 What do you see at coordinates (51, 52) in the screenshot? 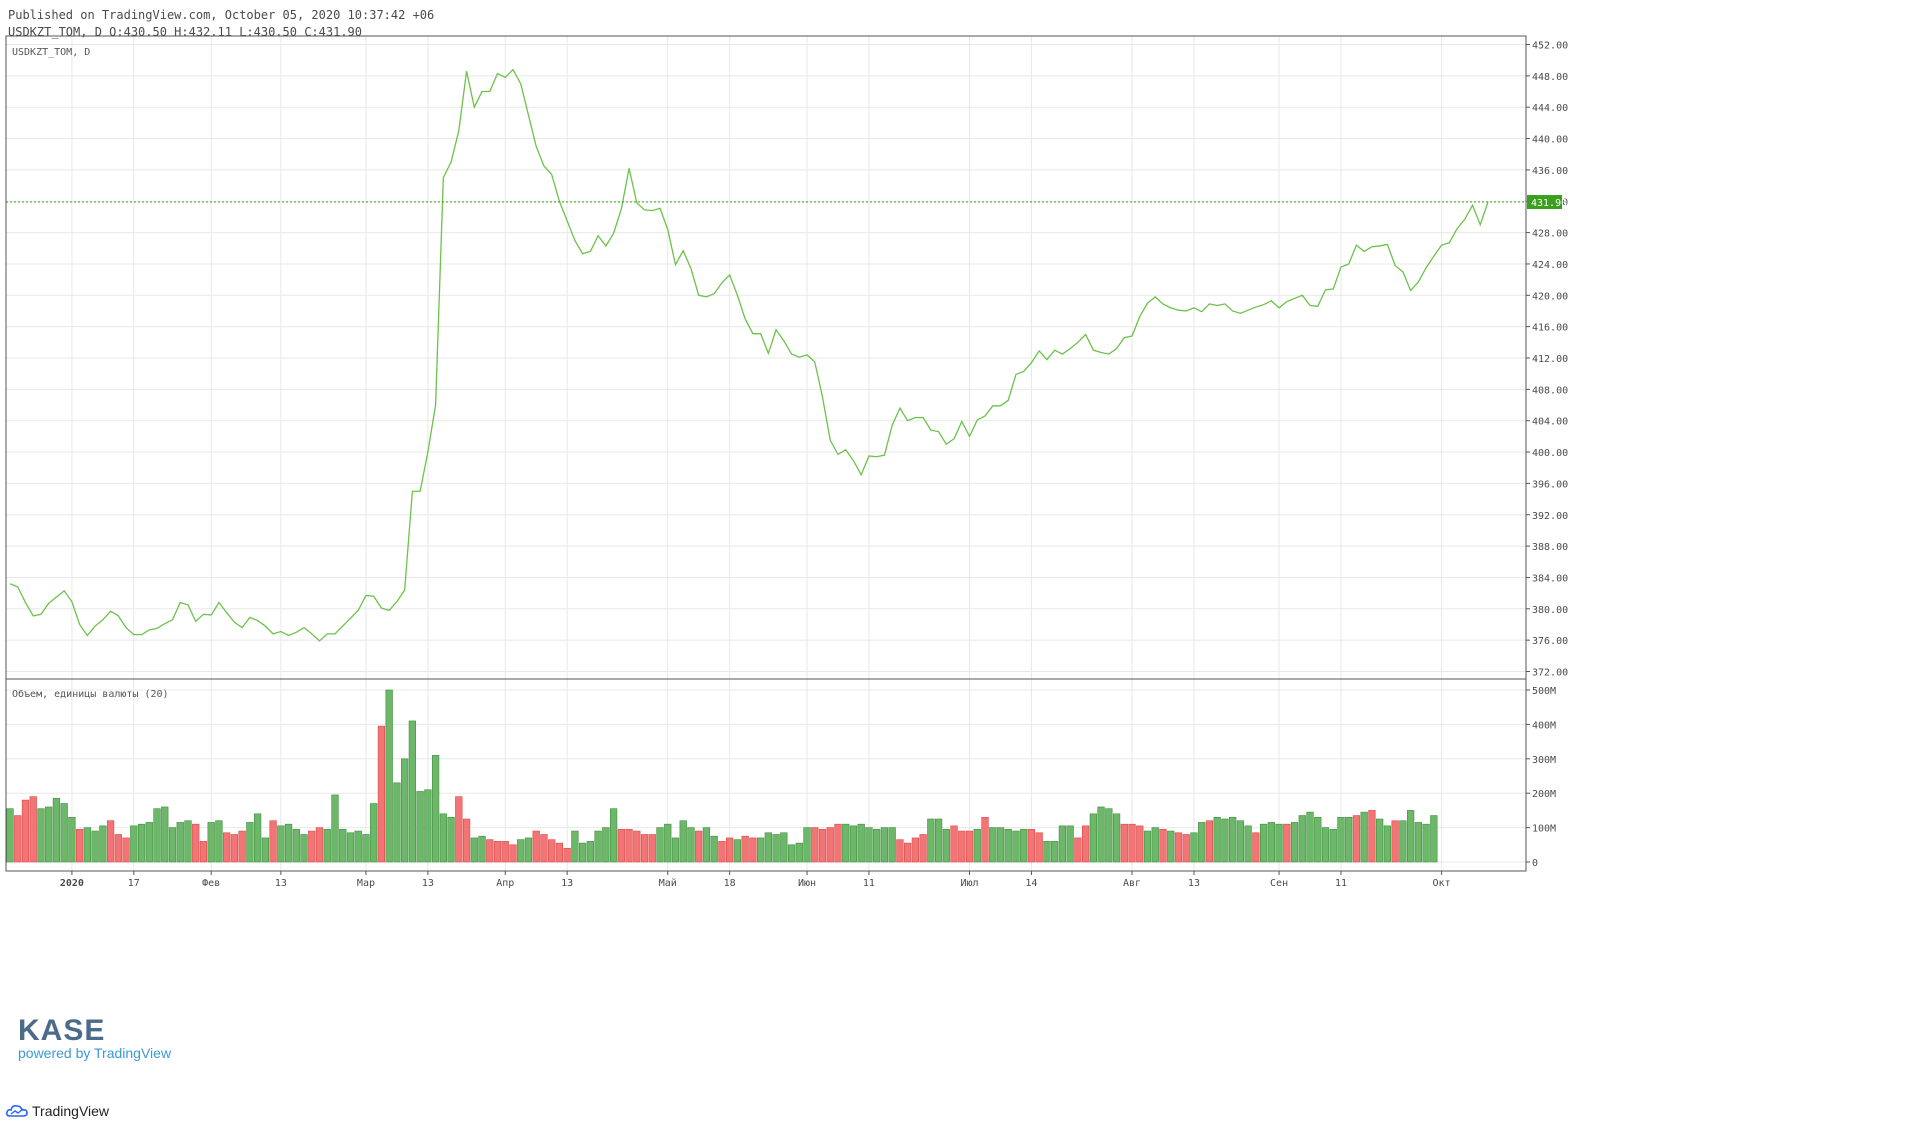
I see `price-pane-title: USDKZT_TOM, D` at bounding box center [51, 52].